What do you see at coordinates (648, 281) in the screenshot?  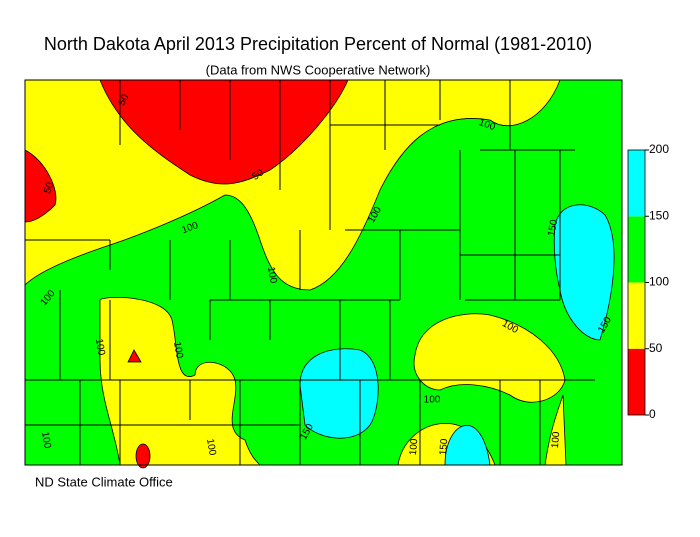 I see `legend: 0 50 100 150 200` at bounding box center [648, 281].